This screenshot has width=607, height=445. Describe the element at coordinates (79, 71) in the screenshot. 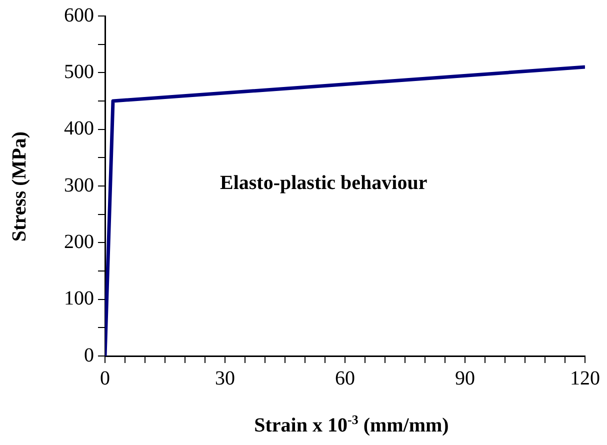

I see `y-tick-label: 500` at that location.